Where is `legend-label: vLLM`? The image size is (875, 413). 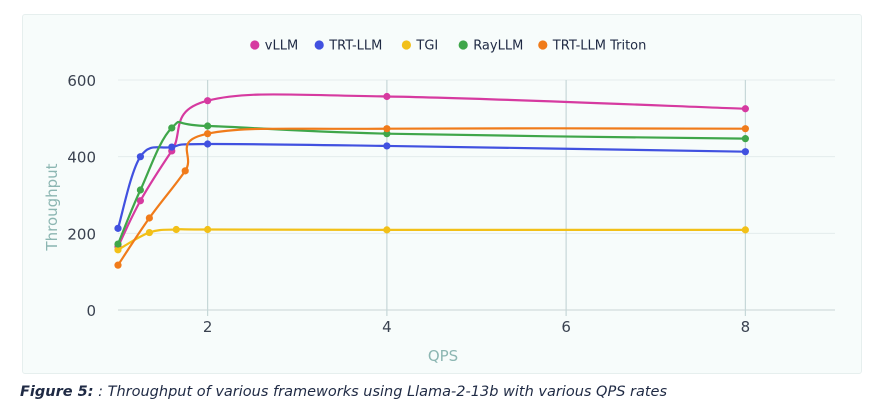 legend-label: vLLM is located at coordinates (281, 46).